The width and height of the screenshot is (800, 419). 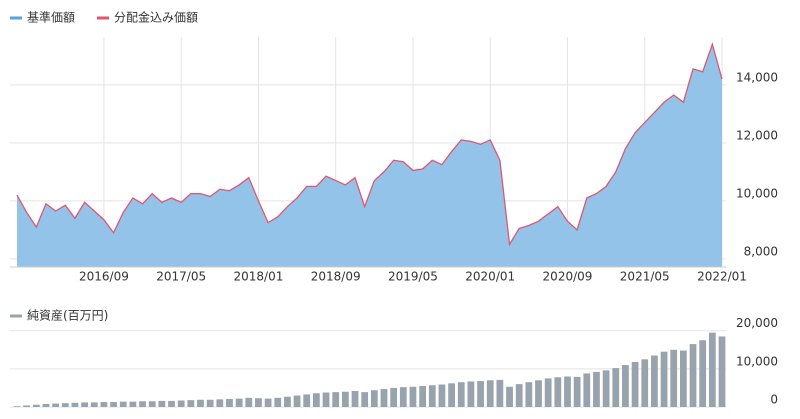 What do you see at coordinates (156, 17) in the screenshot?
I see `legend-label: 分配金込み価額` at bounding box center [156, 17].